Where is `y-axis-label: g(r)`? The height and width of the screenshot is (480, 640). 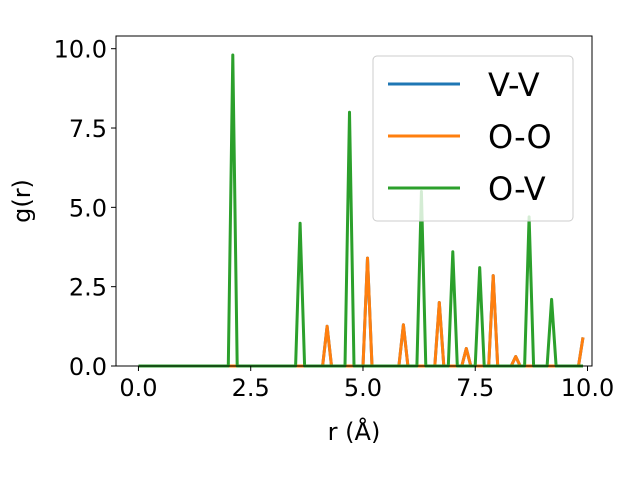 y-axis-label: g(r) is located at coordinates (22, 201).